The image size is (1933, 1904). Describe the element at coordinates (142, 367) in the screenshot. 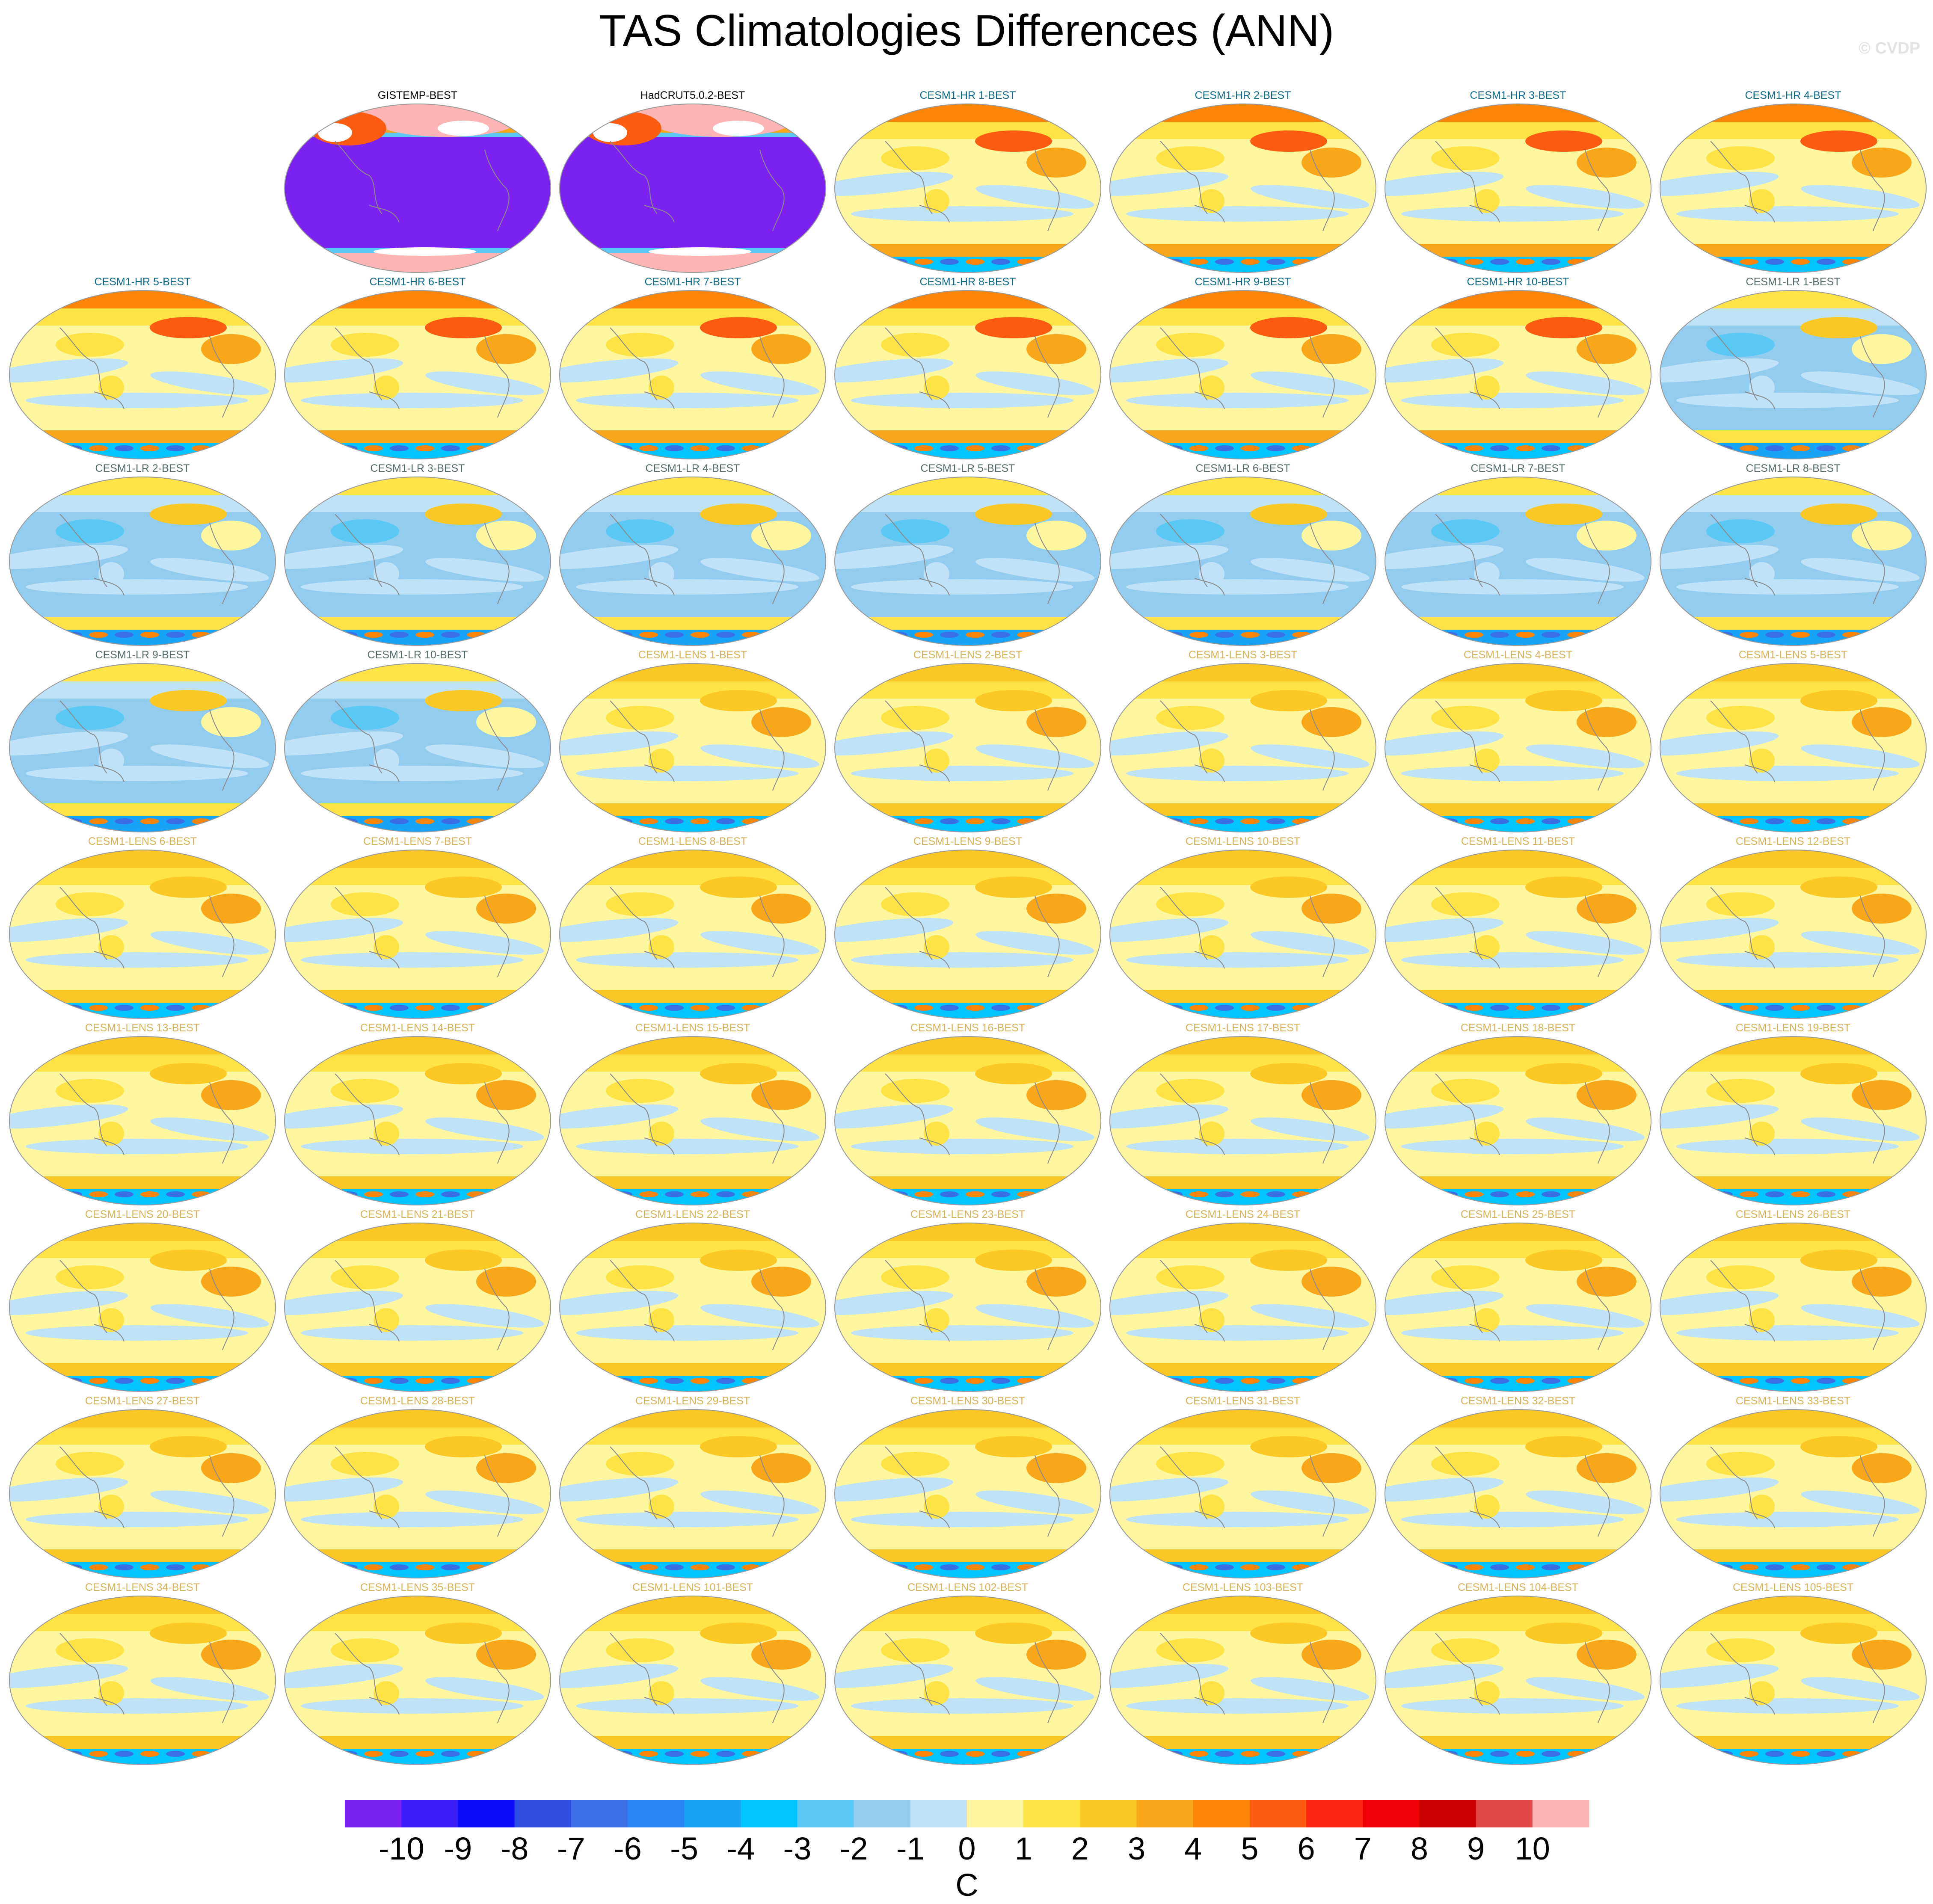

I see `map-panel: CESM1-HR 5-BEST` at that location.